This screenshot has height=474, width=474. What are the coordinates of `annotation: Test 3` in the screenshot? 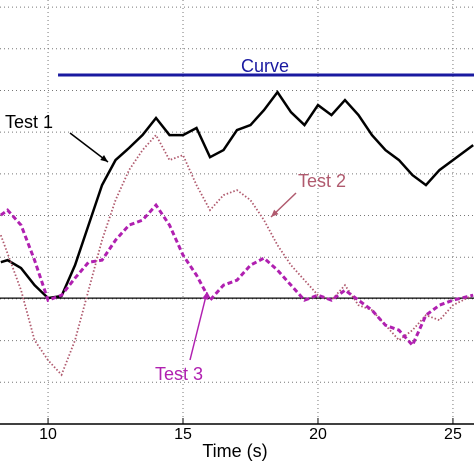 It's located at (179, 374).